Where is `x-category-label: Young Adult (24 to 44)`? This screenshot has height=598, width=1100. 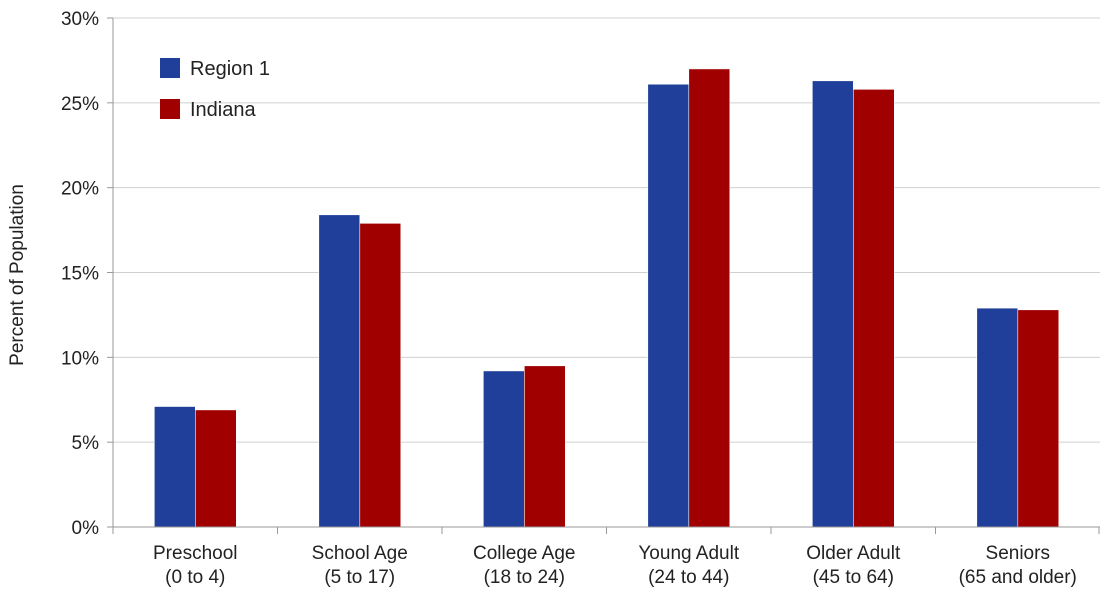
x-category-label: Young Adult (24 to 44) is located at coordinates (688, 565).